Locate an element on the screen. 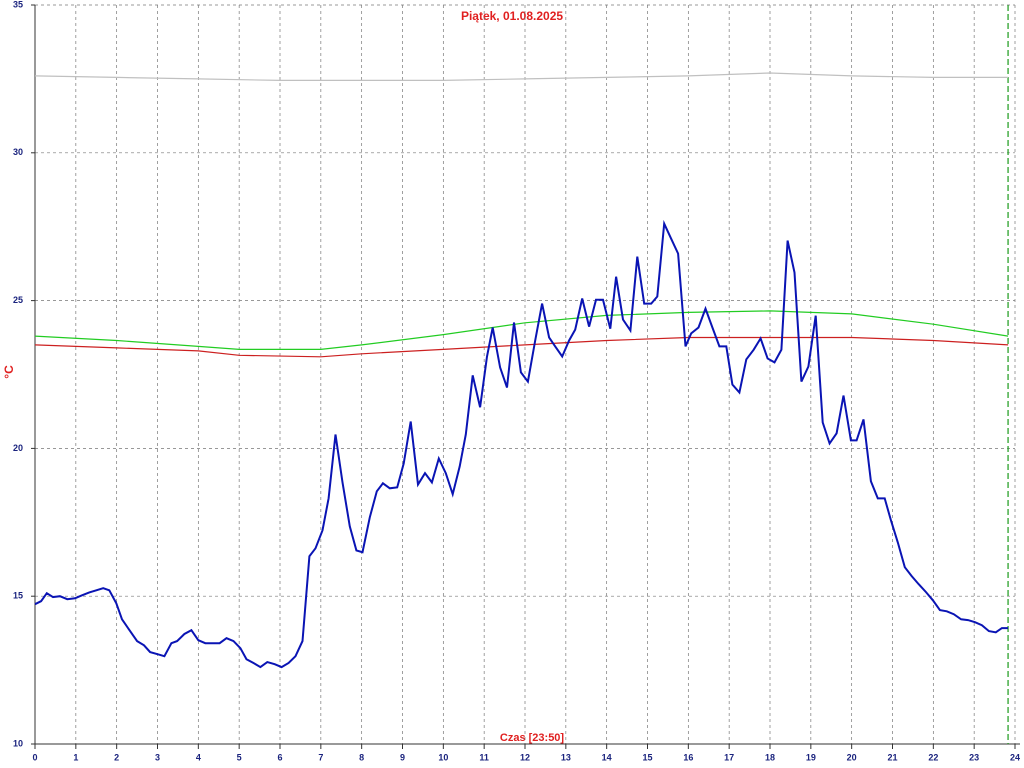 Image resolution: width=1024 pixels, height=768 pixels. x-tick-label: 2 is located at coordinates (116, 757).